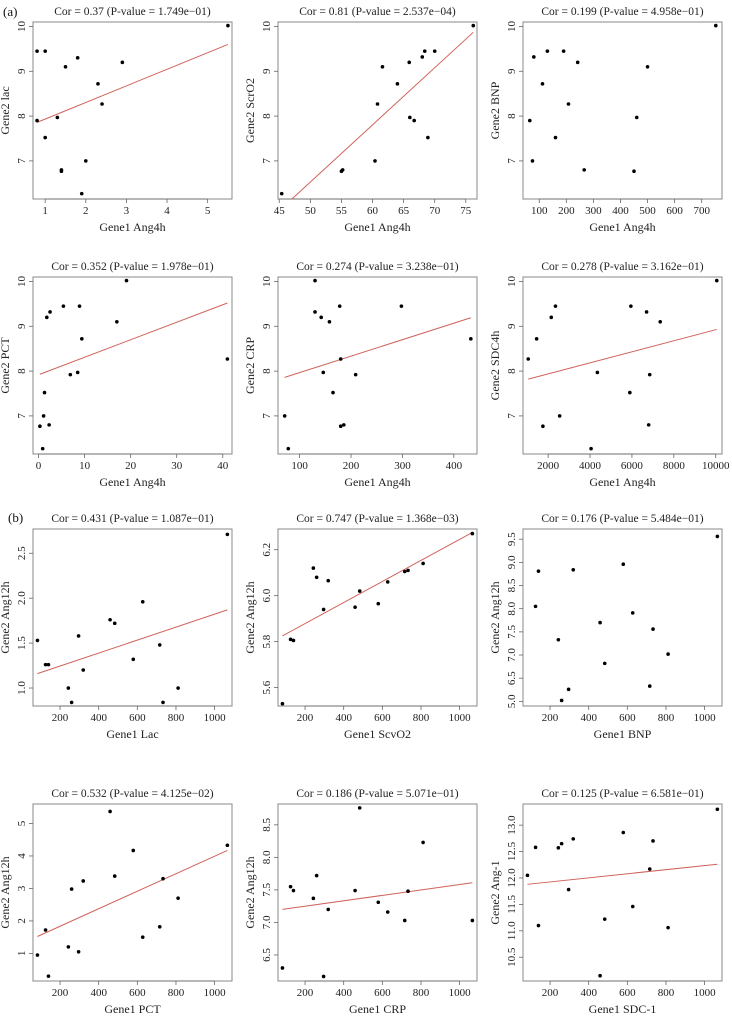  Describe the element at coordinates (550, 718) in the screenshot. I see `x-tick-label: 200` at that location.